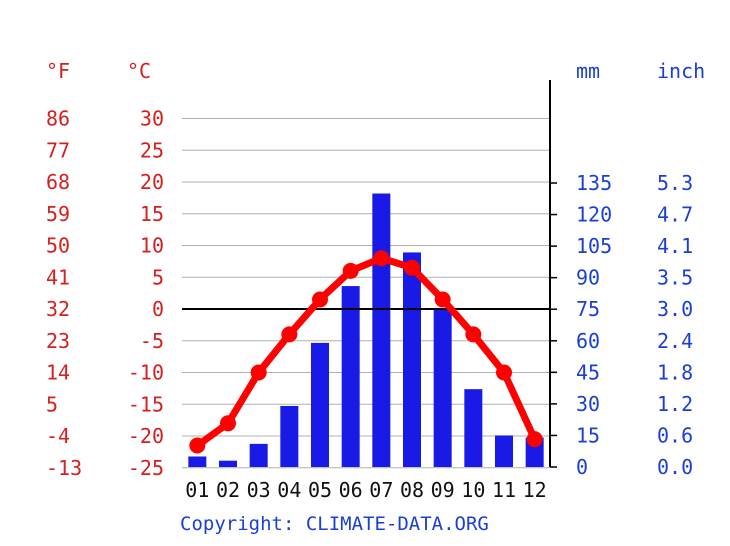  I want to click on mm-tick-label: 30, so click(588, 404).